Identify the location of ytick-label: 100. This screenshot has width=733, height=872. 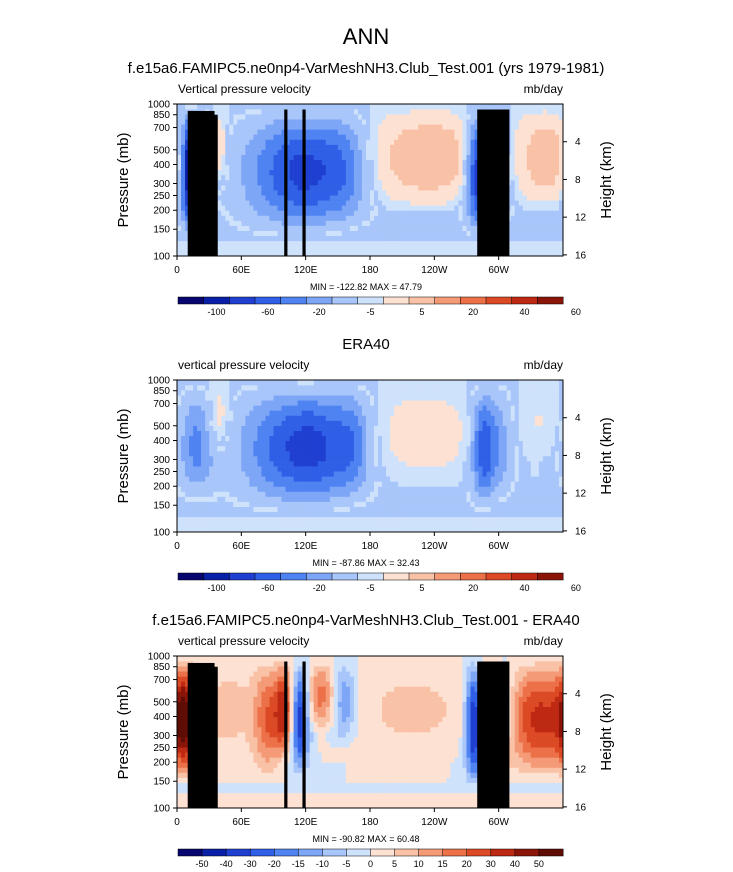
(161, 257).